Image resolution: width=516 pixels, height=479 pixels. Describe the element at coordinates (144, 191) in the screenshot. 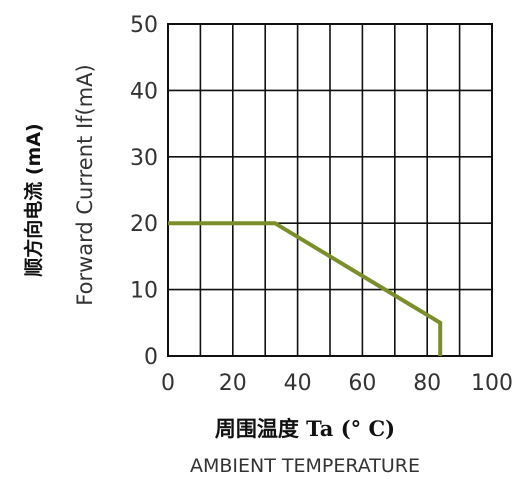

I see `y-tick-labels: 0 10 20 30 40 50` at that location.